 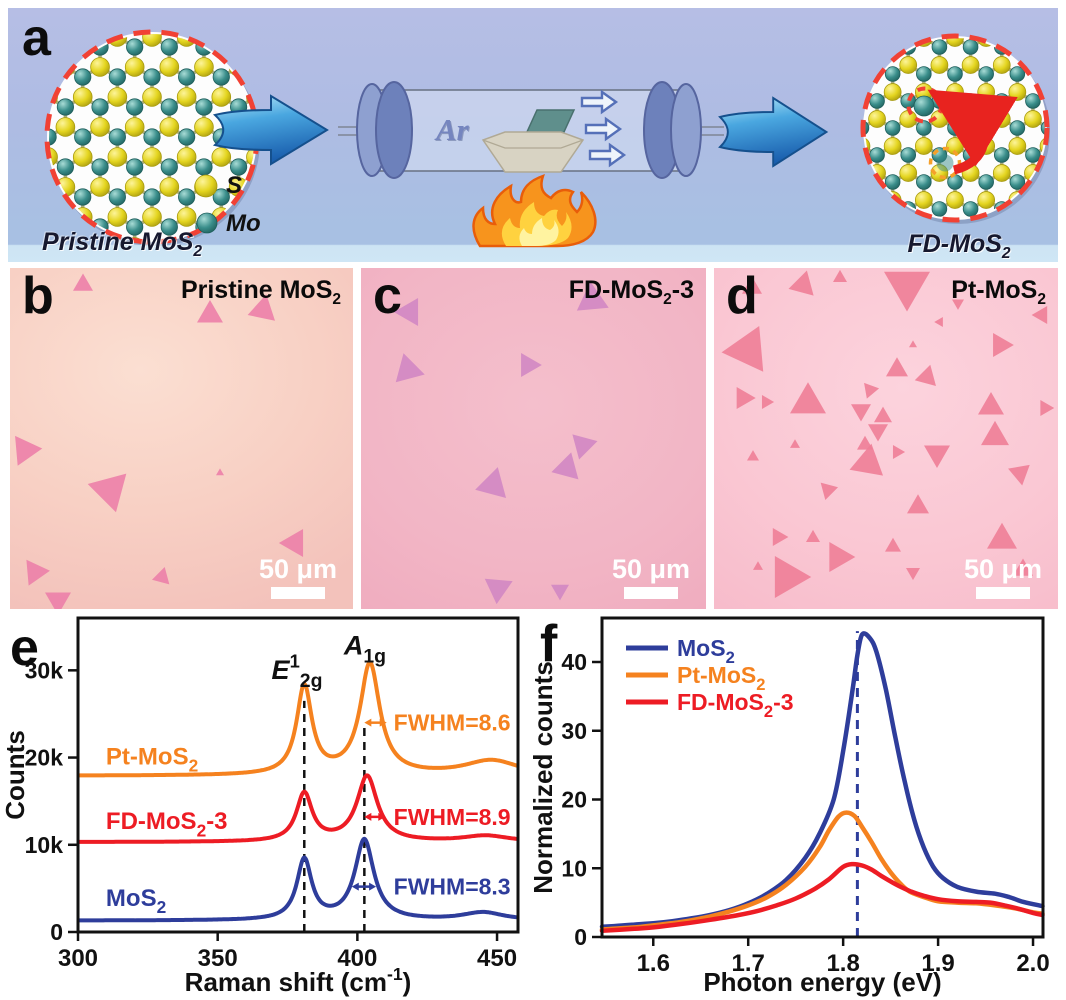 I want to click on displacement-arrow-icon, so click(x=972, y=132).